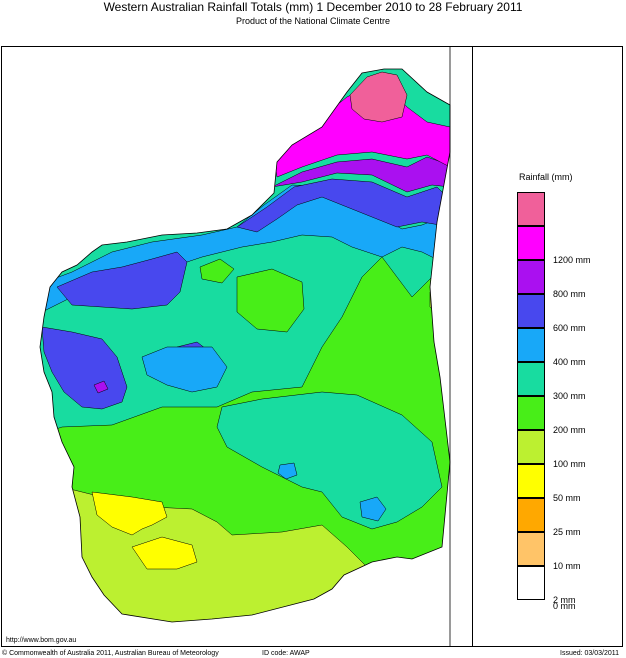  Describe the element at coordinates (164, 553) in the screenshot. I see `zone-25-50-b` at that location.